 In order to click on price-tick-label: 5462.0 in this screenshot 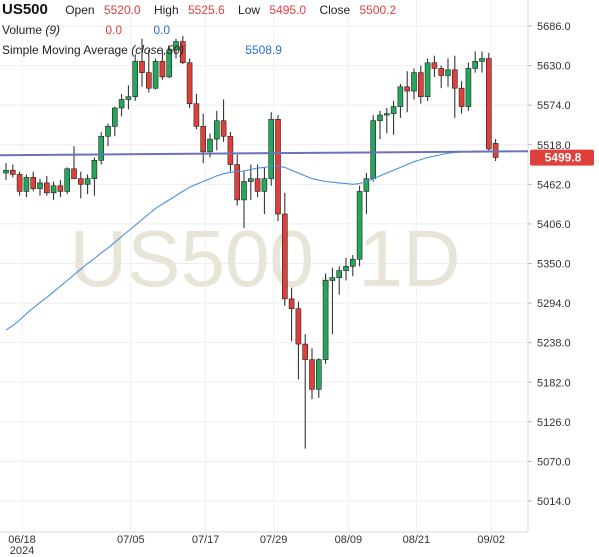, I will do `click(554, 185)`.